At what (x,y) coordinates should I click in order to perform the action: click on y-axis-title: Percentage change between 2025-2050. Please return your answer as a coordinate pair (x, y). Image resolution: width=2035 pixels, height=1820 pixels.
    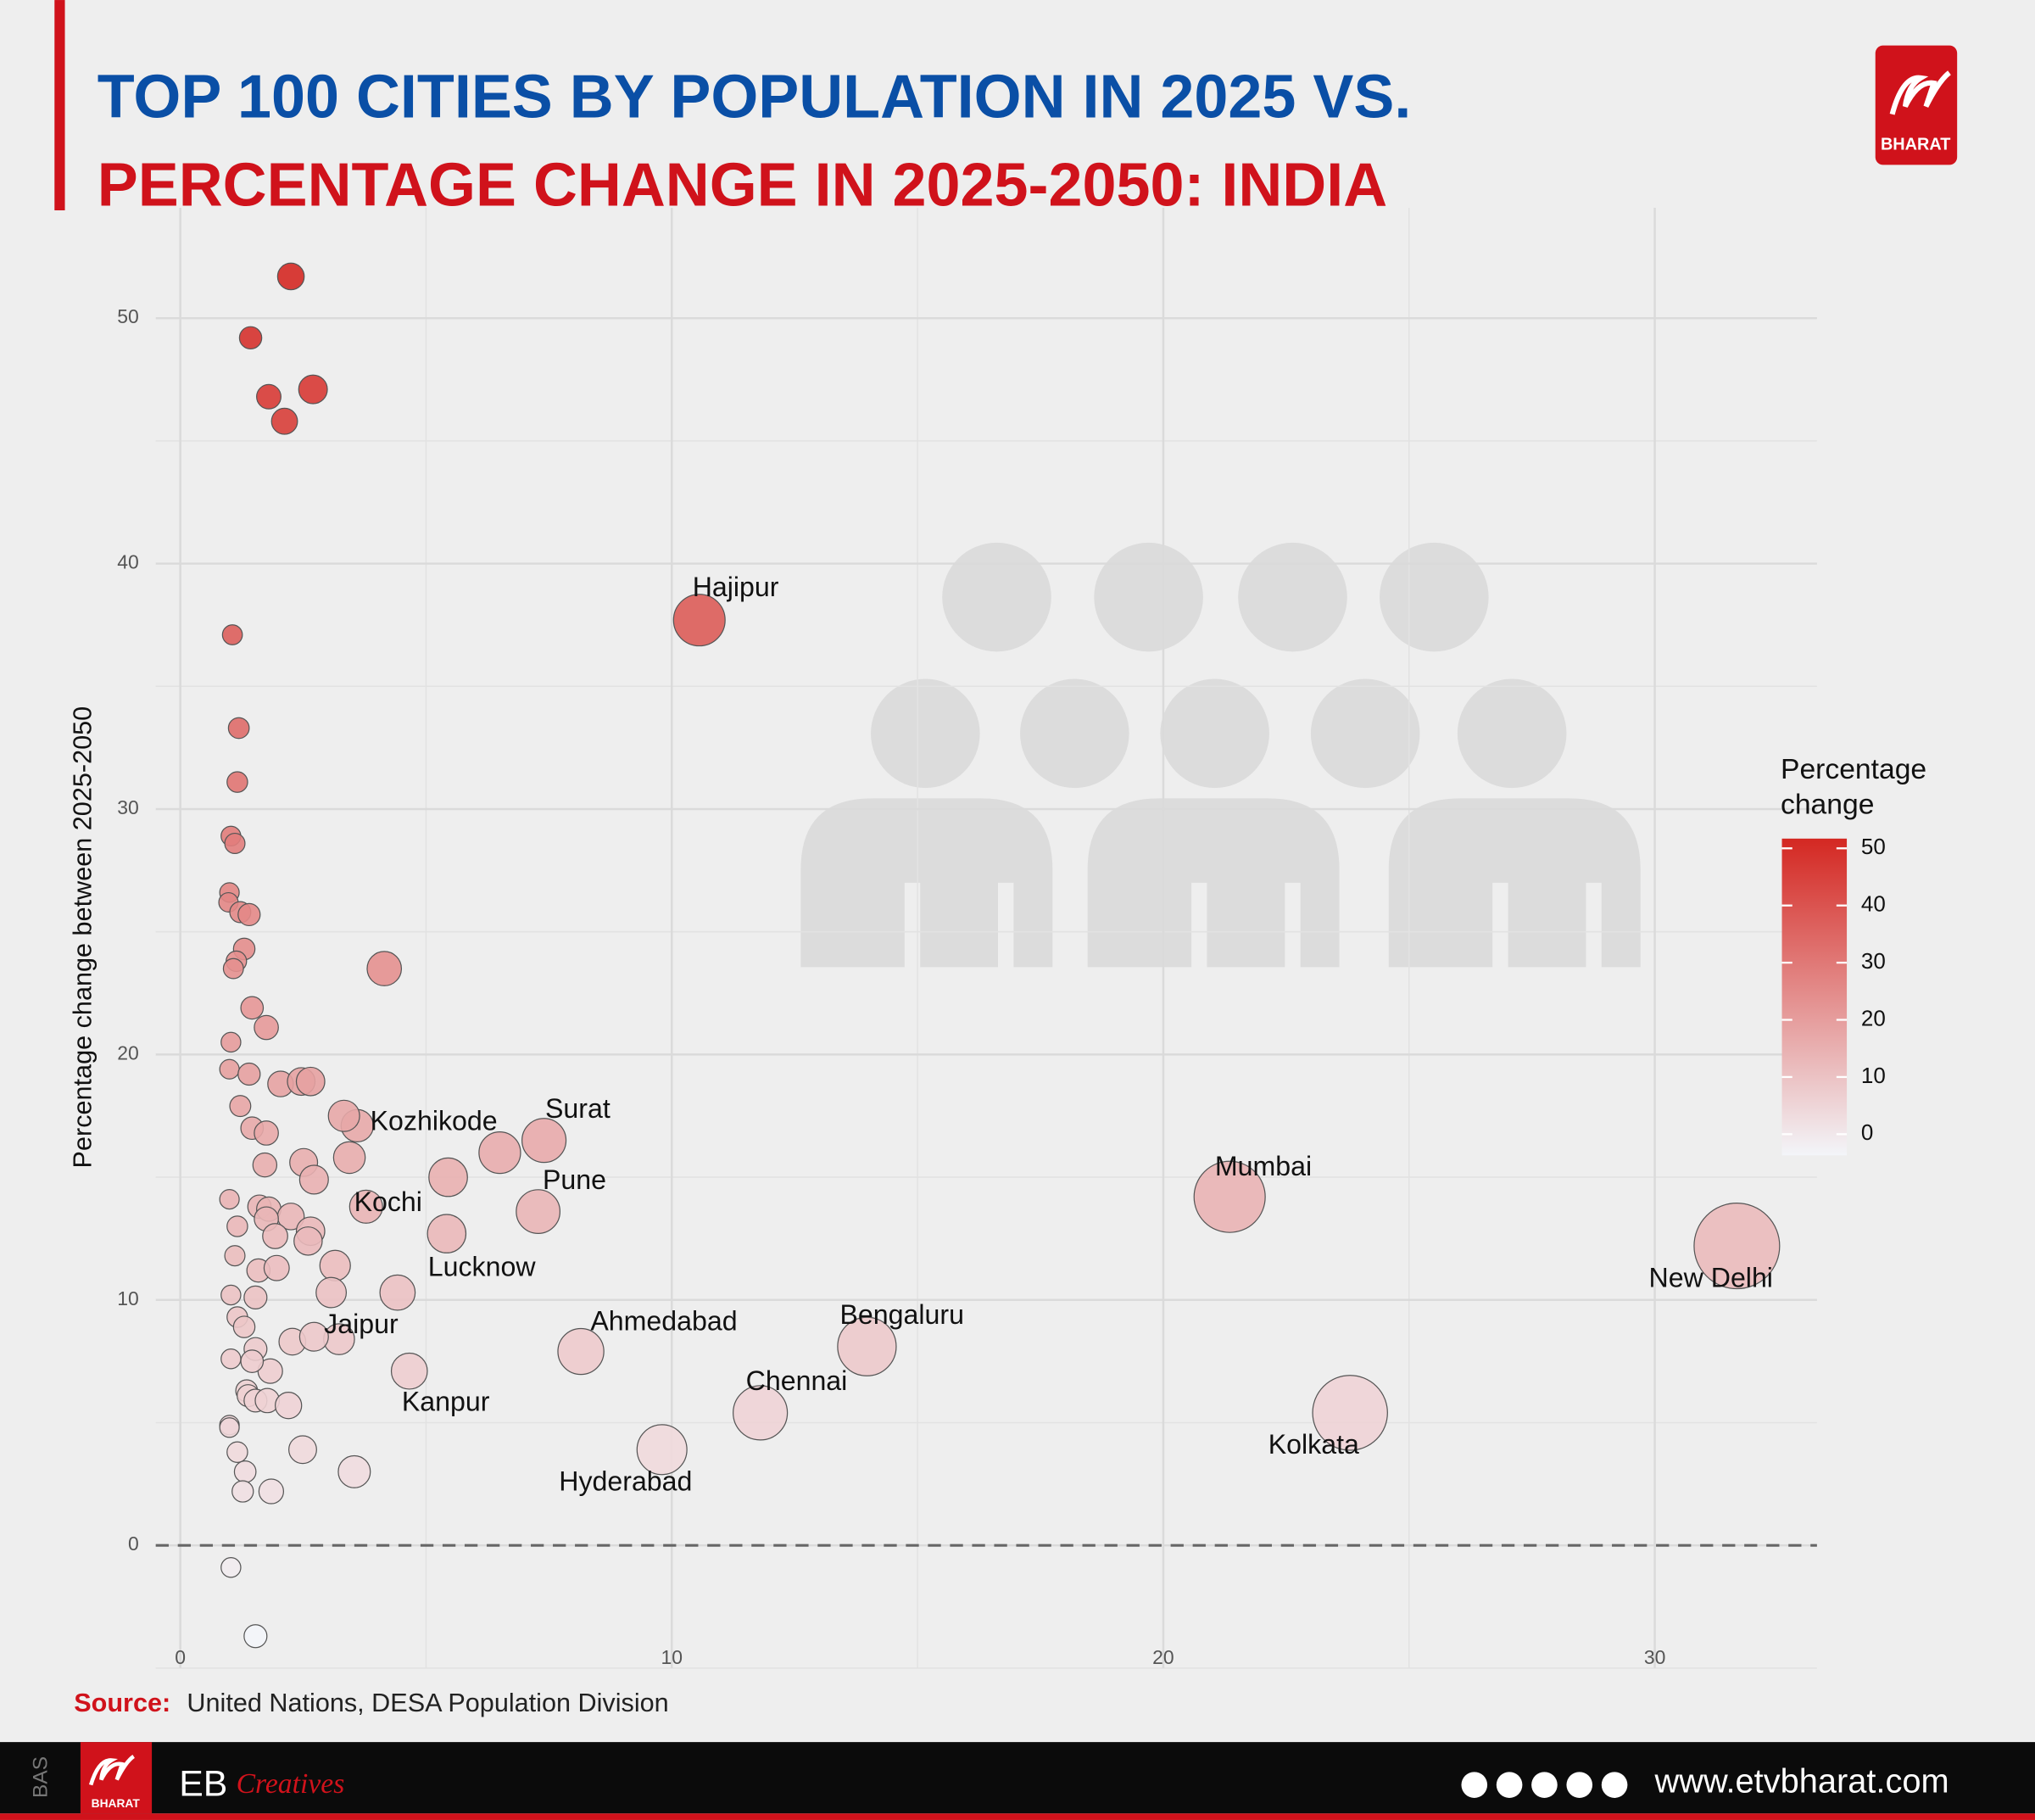
    Looking at the image, I should click on (83, 937).